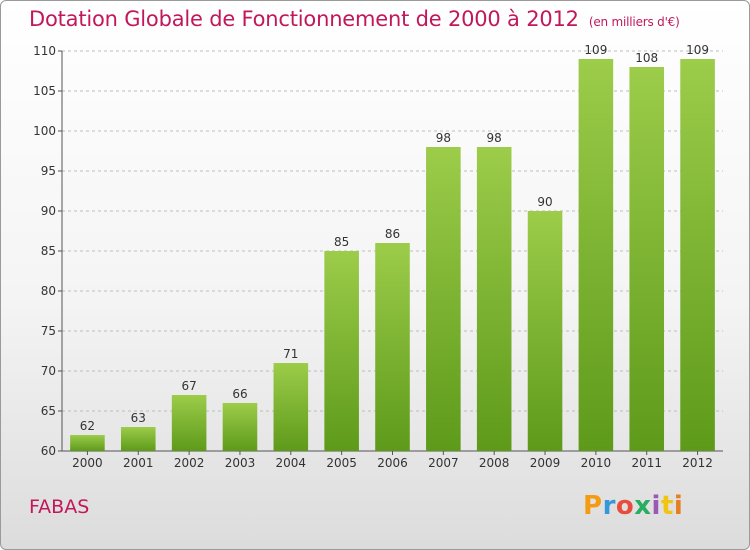 This screenshot has height=550, width=750. Describe the element at coordinates (341, 242) in the screenshot. I see `bar-value-label: 85` at that location.